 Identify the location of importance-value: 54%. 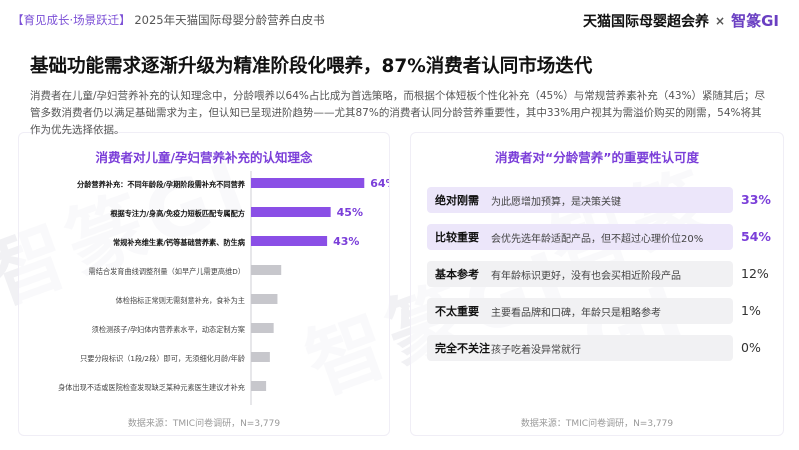
(756, 236).